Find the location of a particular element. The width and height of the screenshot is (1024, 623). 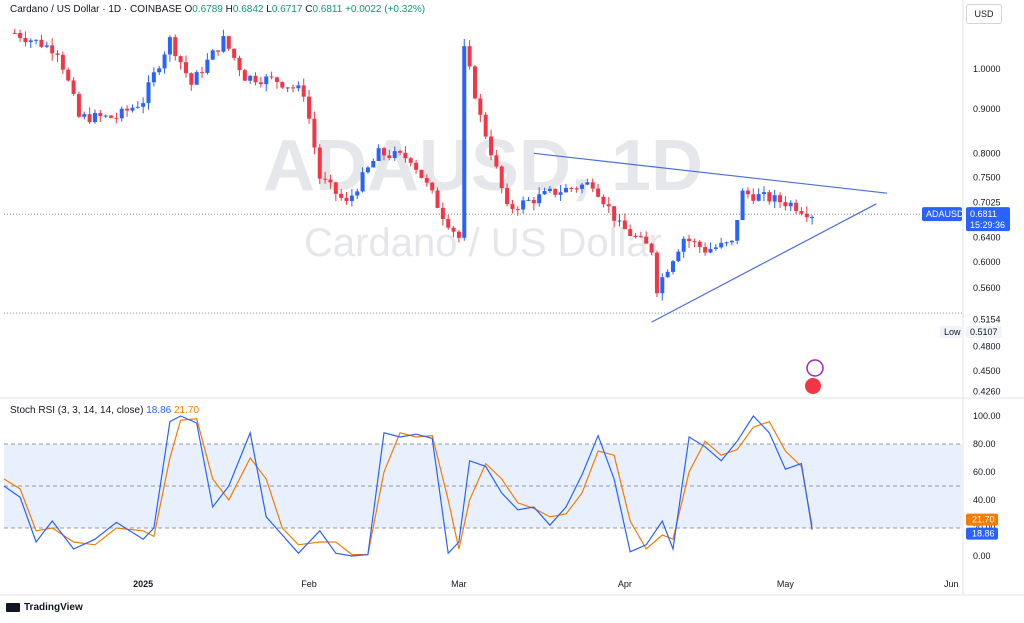

watermark-name: Cardano / US Dollar is located at coordinates (483, 243).